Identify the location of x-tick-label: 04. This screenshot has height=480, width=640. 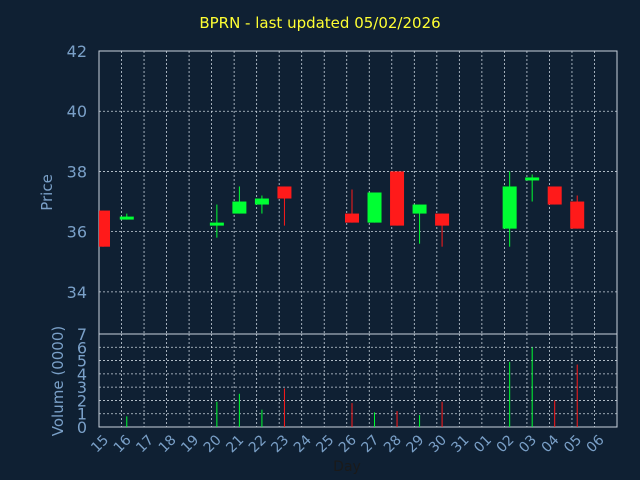
(551, 444).